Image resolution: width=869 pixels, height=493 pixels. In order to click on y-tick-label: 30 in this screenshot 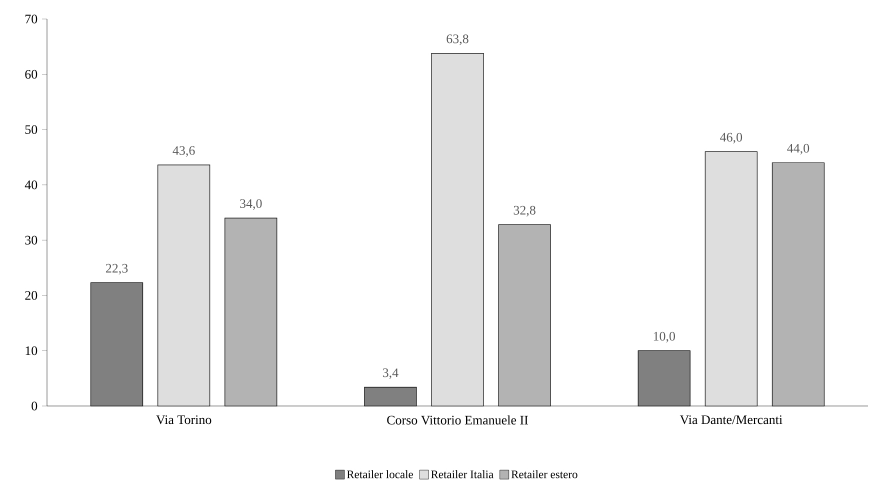, I will do `click(31, 240)`.